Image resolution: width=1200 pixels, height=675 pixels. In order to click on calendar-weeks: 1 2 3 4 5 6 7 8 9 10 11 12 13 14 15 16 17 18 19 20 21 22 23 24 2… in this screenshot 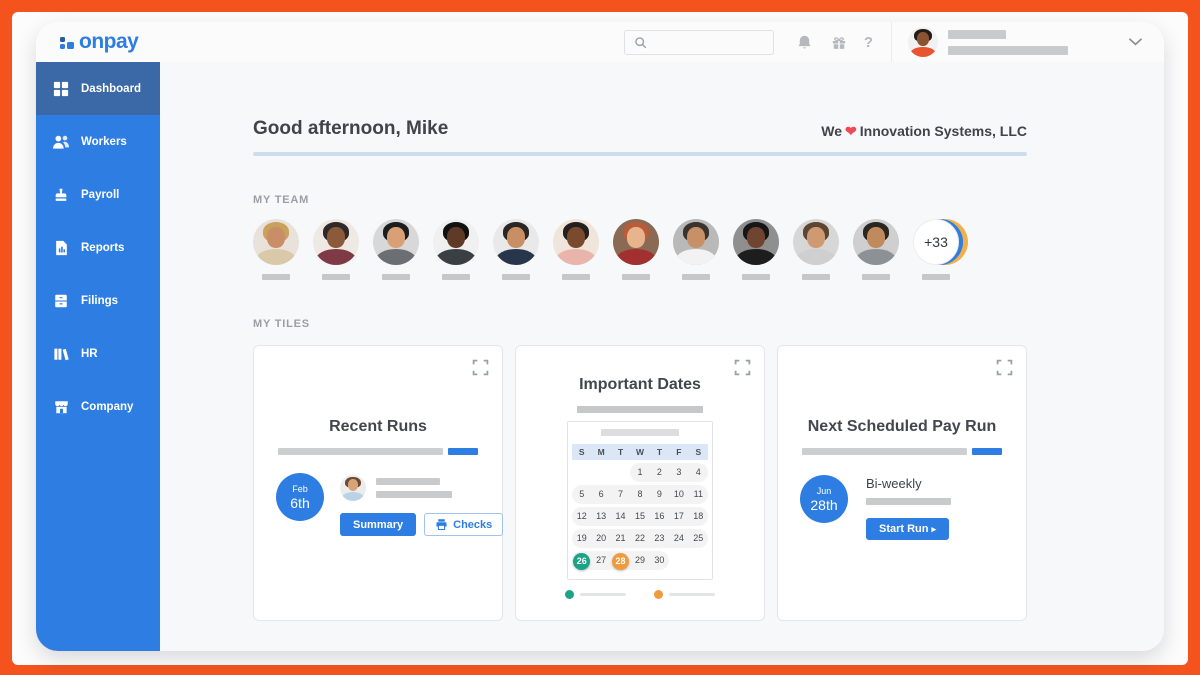, I will do `click(640, 516)`.